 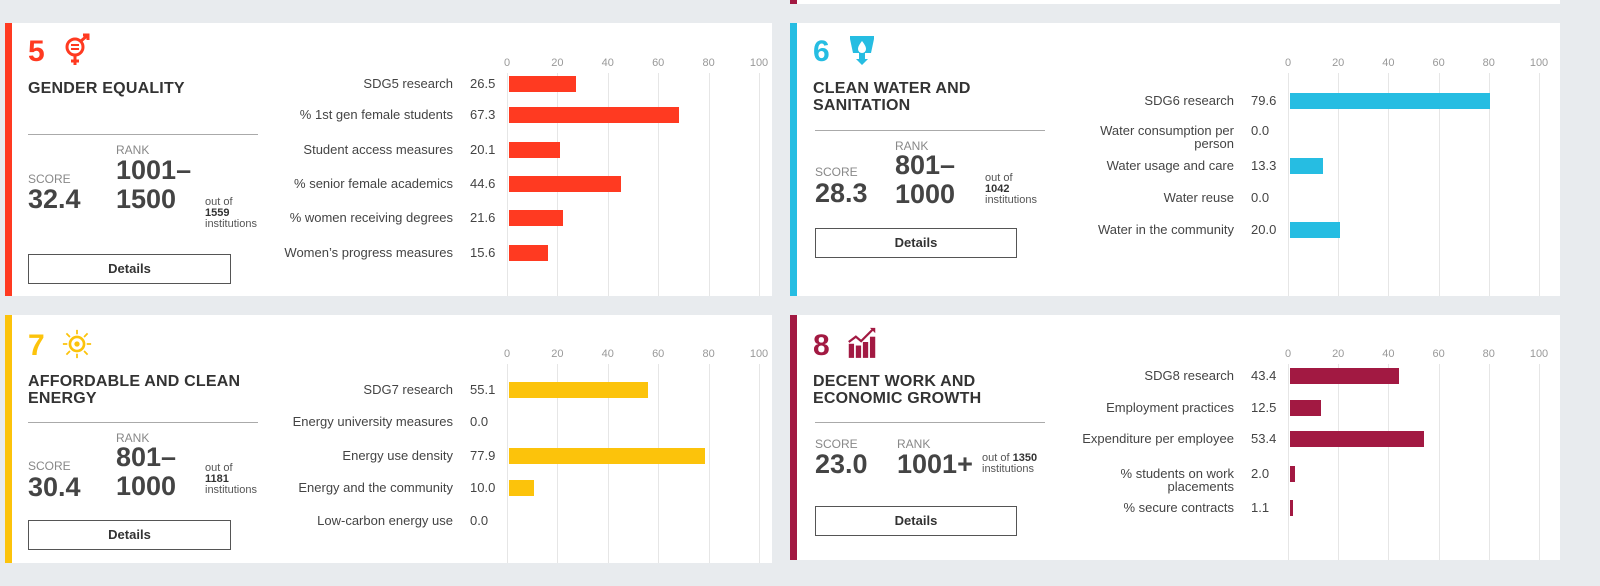 I want to click on bar-category-label: % secure contracts, so click(x=1178, y=507).